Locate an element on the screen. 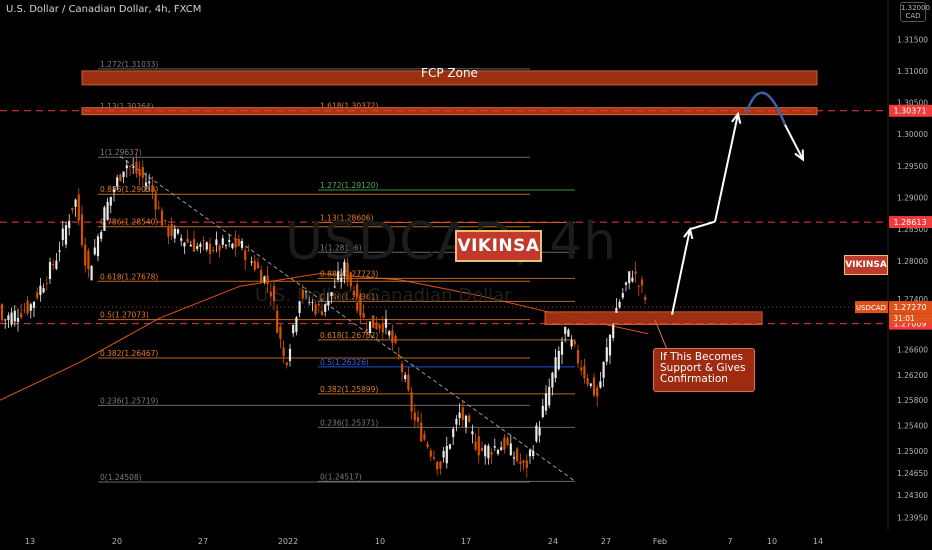  currency-badge: 1.32000 CAD is located at coordinates (915, 12).